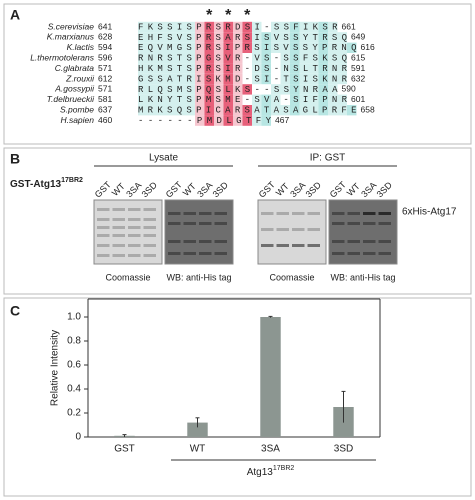 The height and width of the screenshot is (500, 475). What do you see at coordinates (243, 69) in the screenshot?
I see `sequence: HKMSTSPRSIR-DS-NSLTRNR` at bounding box center [243, 69].